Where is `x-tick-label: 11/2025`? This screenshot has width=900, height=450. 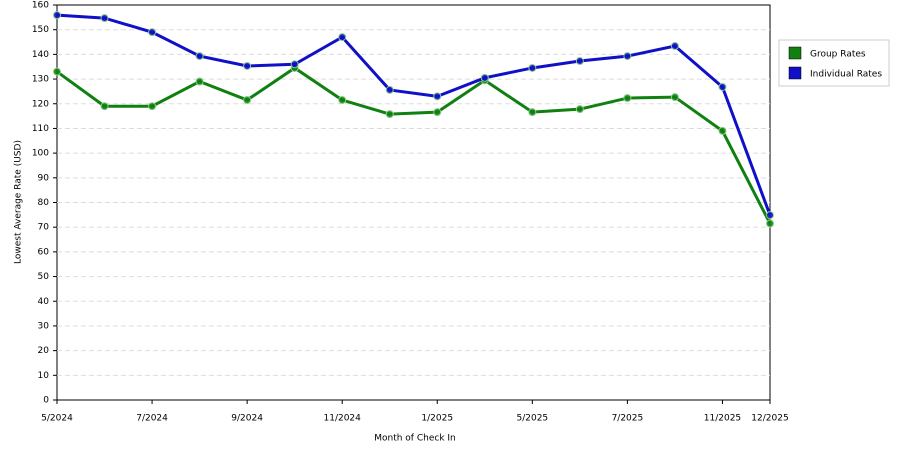
x-tick-label: 11/2025 is located at coordinates (722, 419).